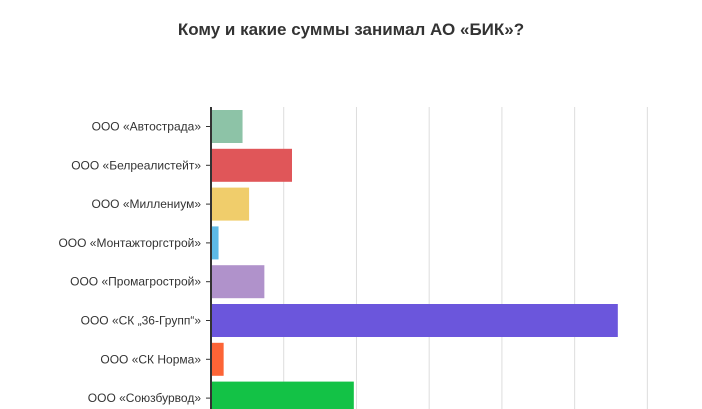 This screenshot has width=702, height=409. Describe the element at coordinates (150, 359) in the screenshot. I see `category-label: ООО «СК Норма»` at that location.